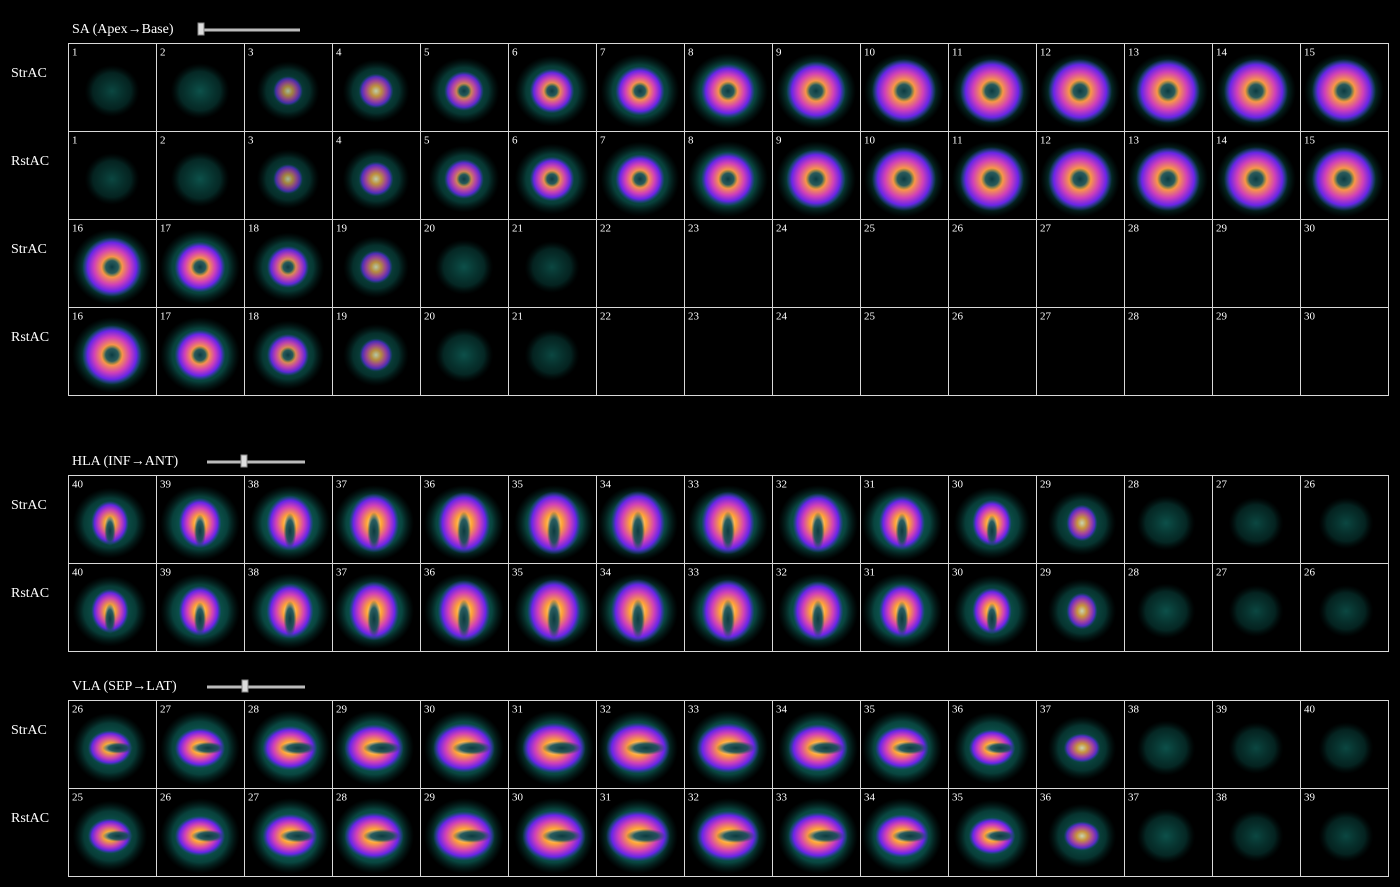 The height and width of the screenshot is (887, 1400). What do you see at coordinates (123, 29) in the screenshot?
I see `section-title: SA (Apex→Base)` at bounding box center [123, 29].